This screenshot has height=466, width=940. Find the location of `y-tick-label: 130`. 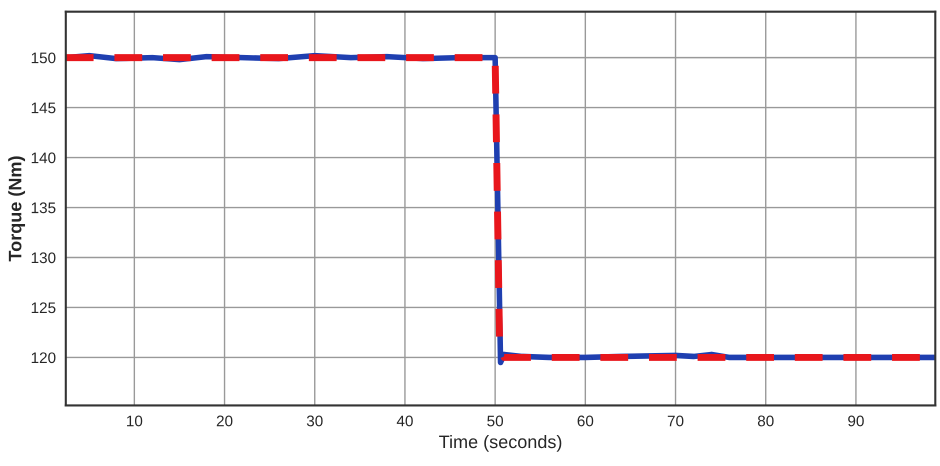

y-tick-label: 130 is located at coordinates (44, 258).